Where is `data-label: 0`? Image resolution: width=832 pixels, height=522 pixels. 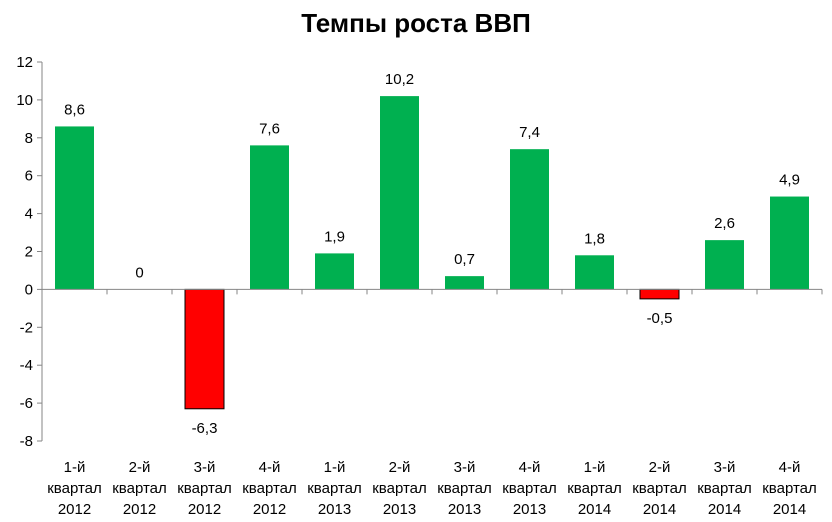 data-label: 0 is located at coordinates (139, 272).